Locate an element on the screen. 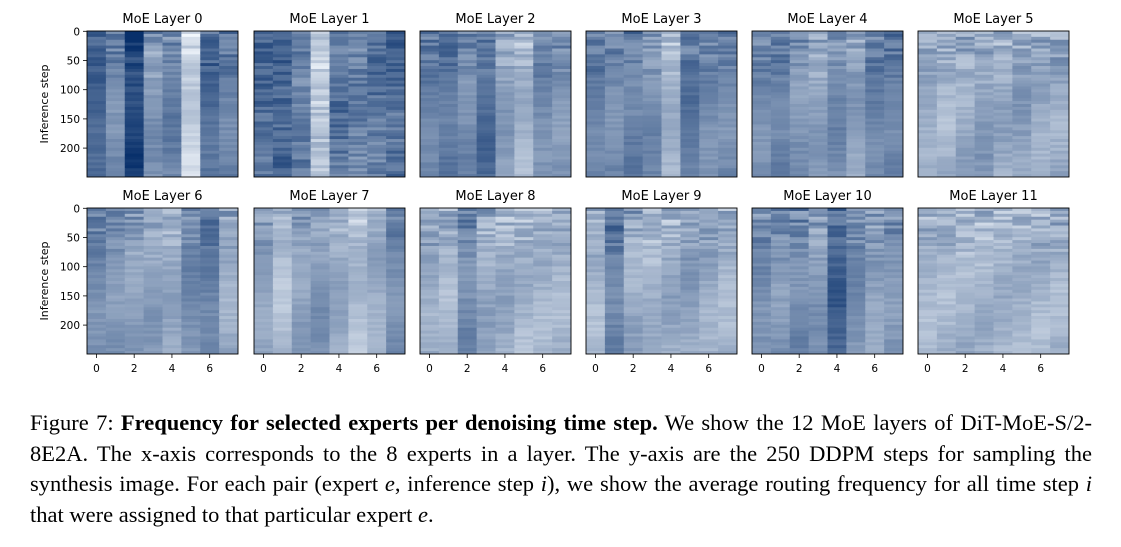  caption-var-e2: e is located at coordinates (422, 514).